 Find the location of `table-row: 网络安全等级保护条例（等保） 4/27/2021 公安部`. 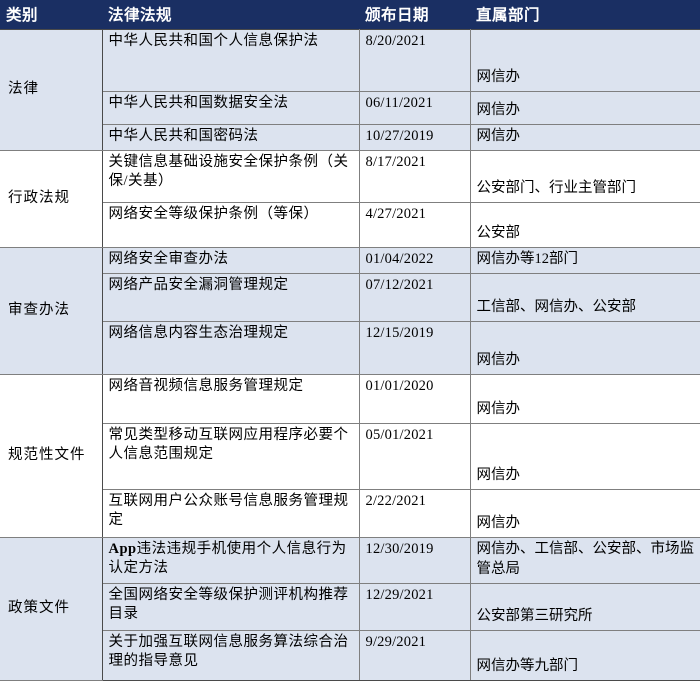

table-row: 网络安全等级保护条例（等保） 4/27/2021 公安部 is located at coordinates (350, 225).